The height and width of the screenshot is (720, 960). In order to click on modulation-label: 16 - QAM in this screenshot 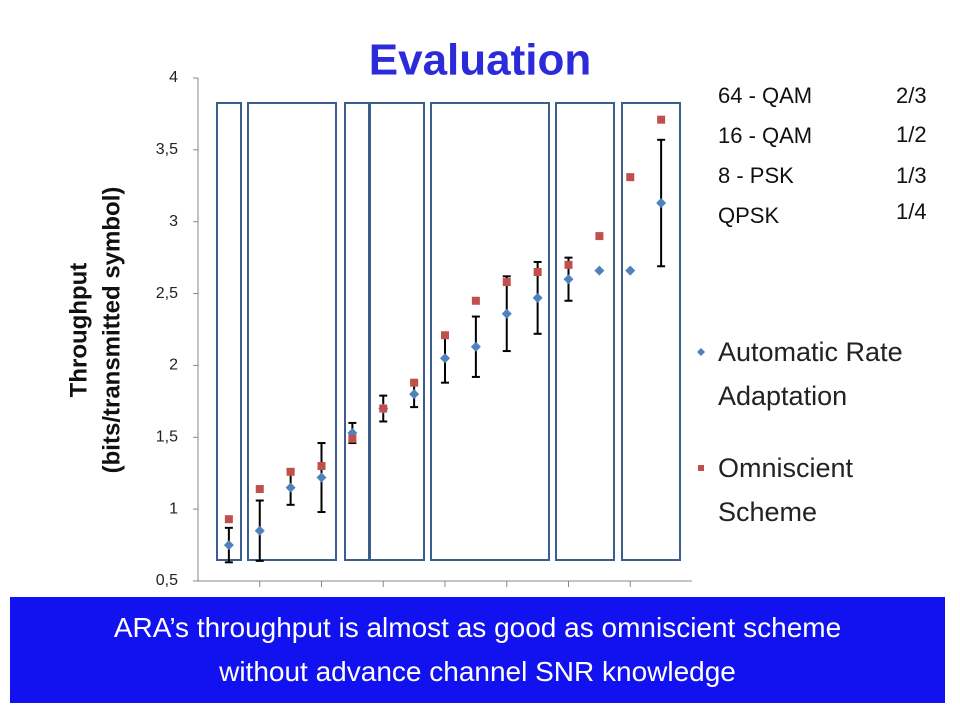, I will do `click(765, 135)`.